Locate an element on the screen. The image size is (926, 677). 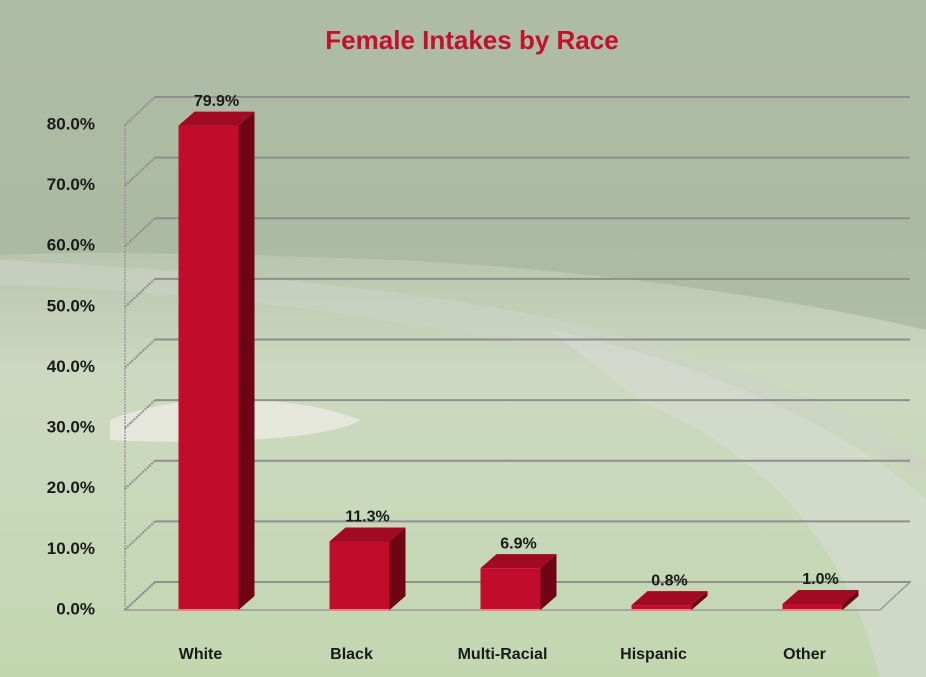
x-tick-label: White is located at coordinates (201, 654).